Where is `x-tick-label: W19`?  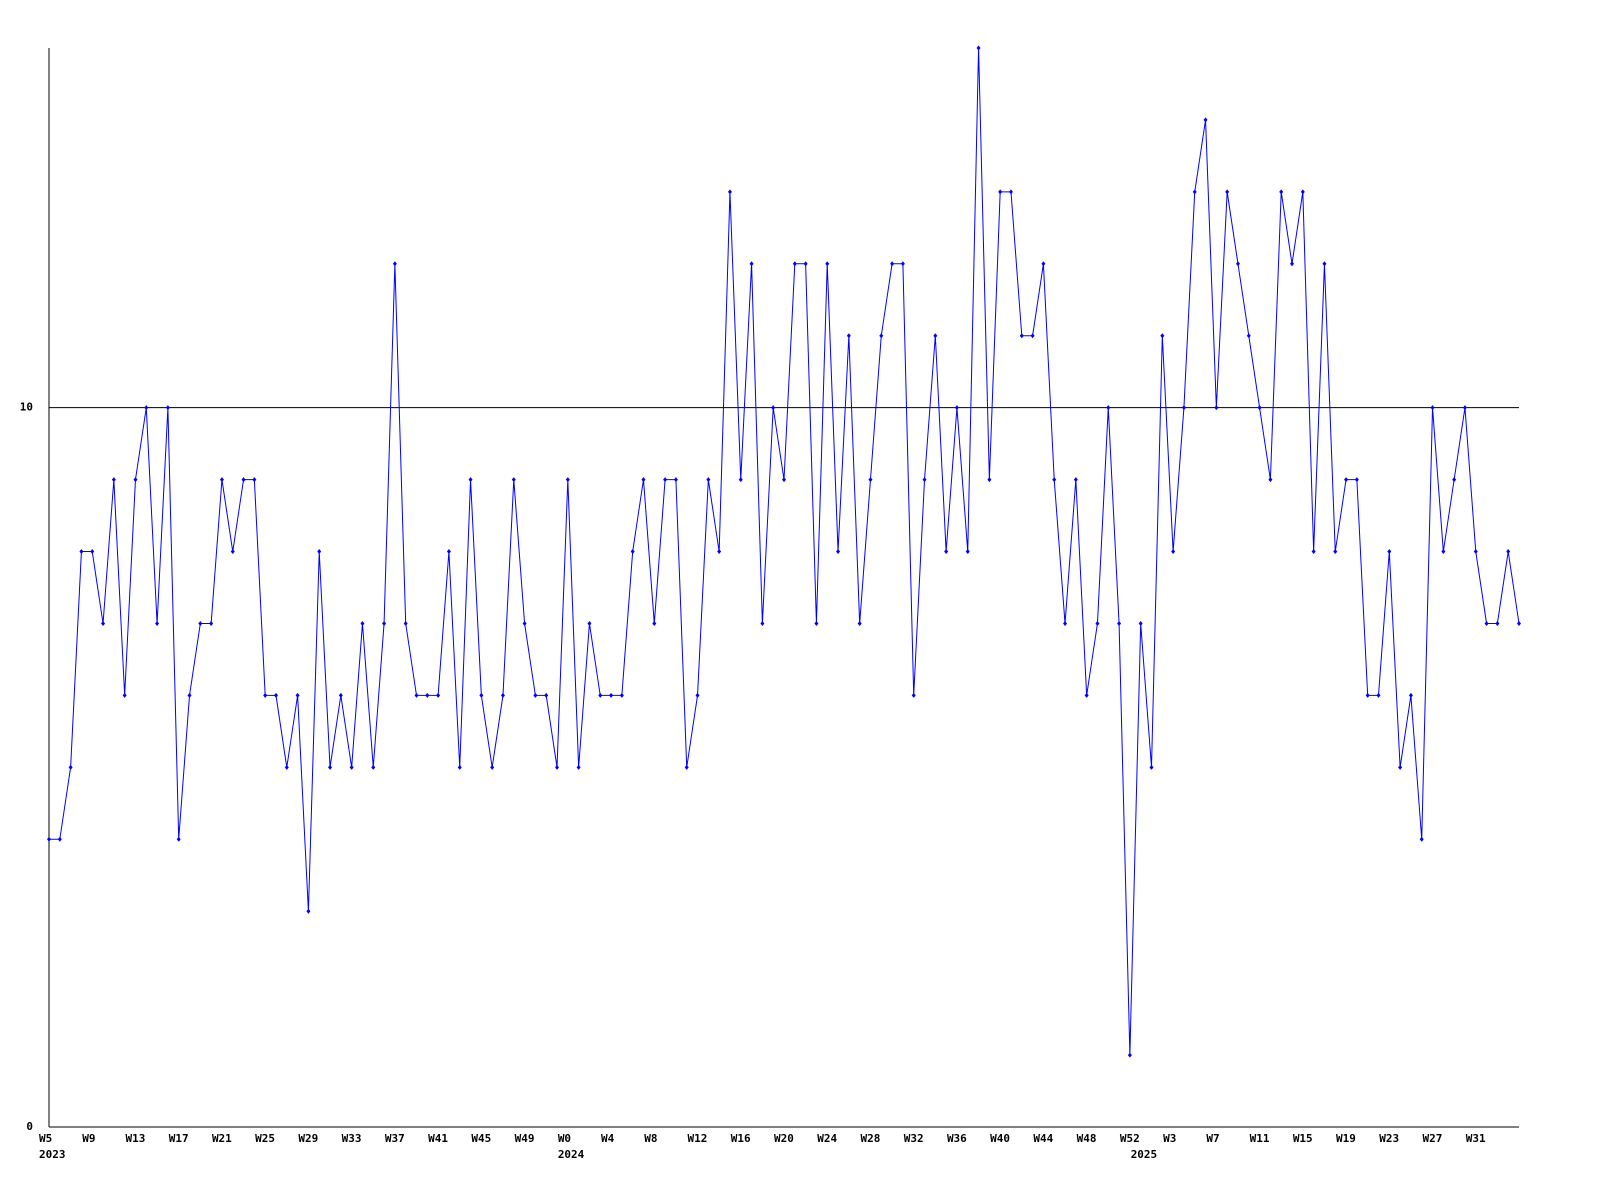 x-tick-label: W19 is located at coordinates (1346, 1138).